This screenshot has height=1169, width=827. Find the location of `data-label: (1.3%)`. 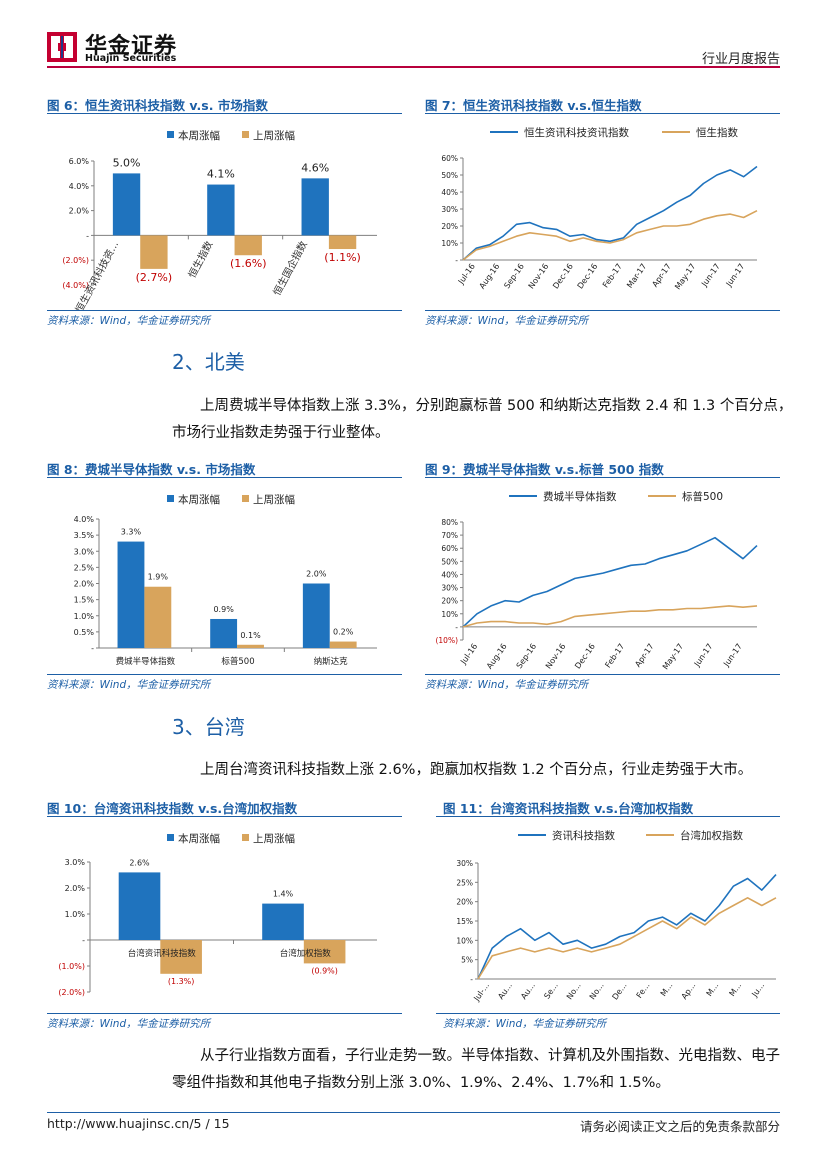

data-label: (1.3%) is located at coordinates (181, 981).